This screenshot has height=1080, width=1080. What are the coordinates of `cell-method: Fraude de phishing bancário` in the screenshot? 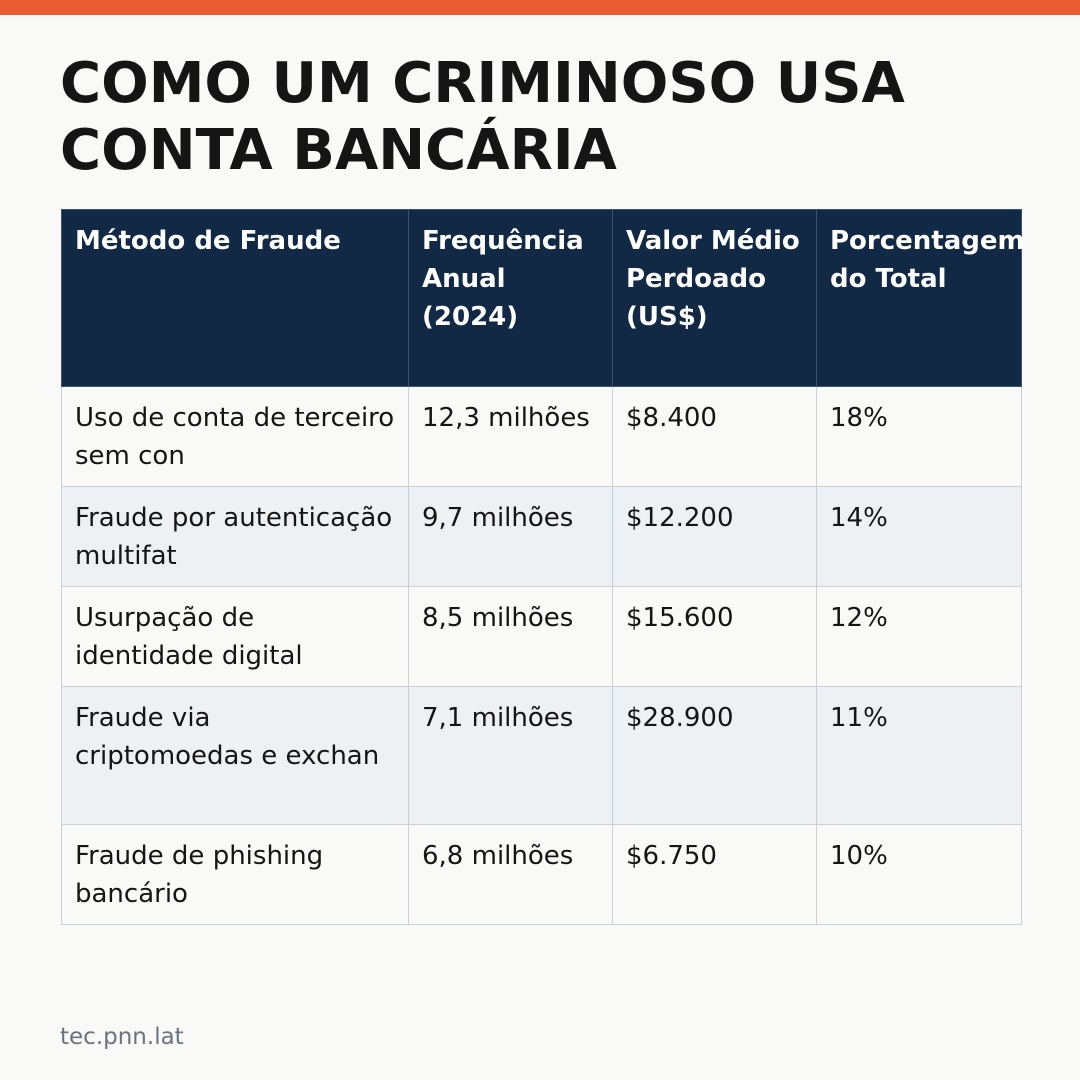 It's located at (235, 874).